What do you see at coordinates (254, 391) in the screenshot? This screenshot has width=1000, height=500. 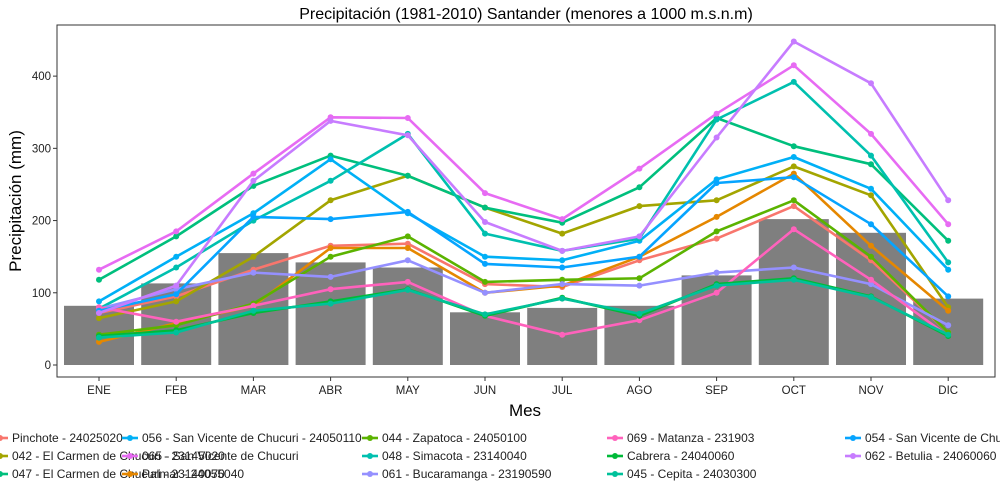 I see `x-tick-label: MAR` at bounding box center [254, 391].